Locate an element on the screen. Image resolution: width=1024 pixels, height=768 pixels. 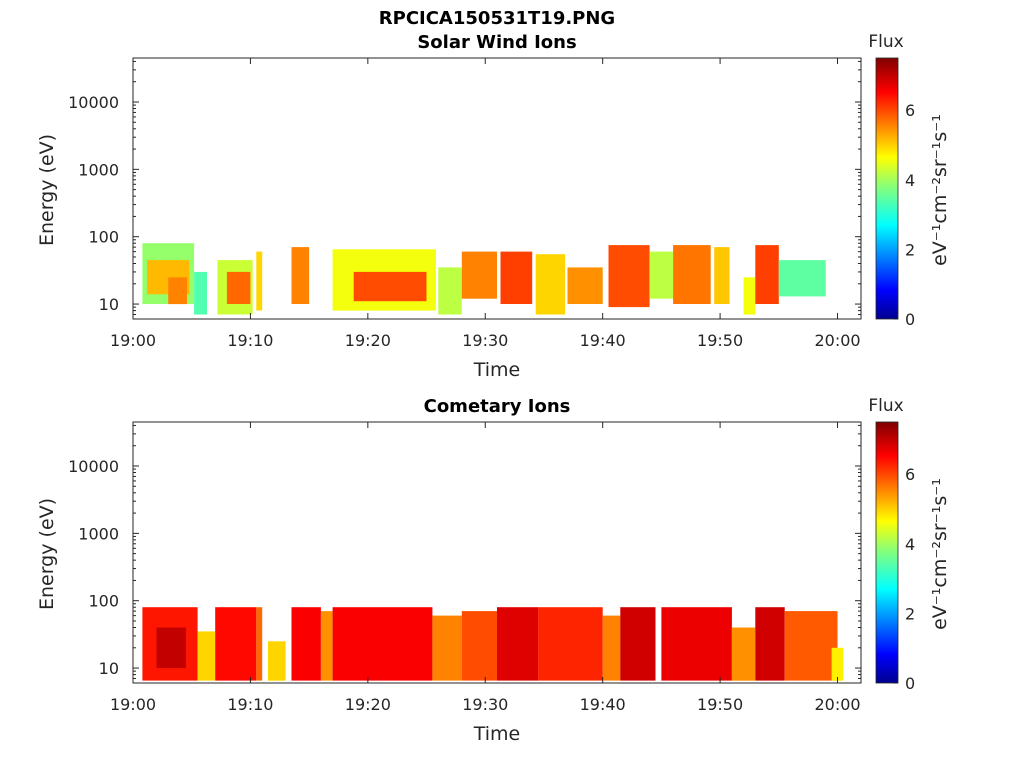
panel-title: Cometary Ions is located at coordinates (497, 406).